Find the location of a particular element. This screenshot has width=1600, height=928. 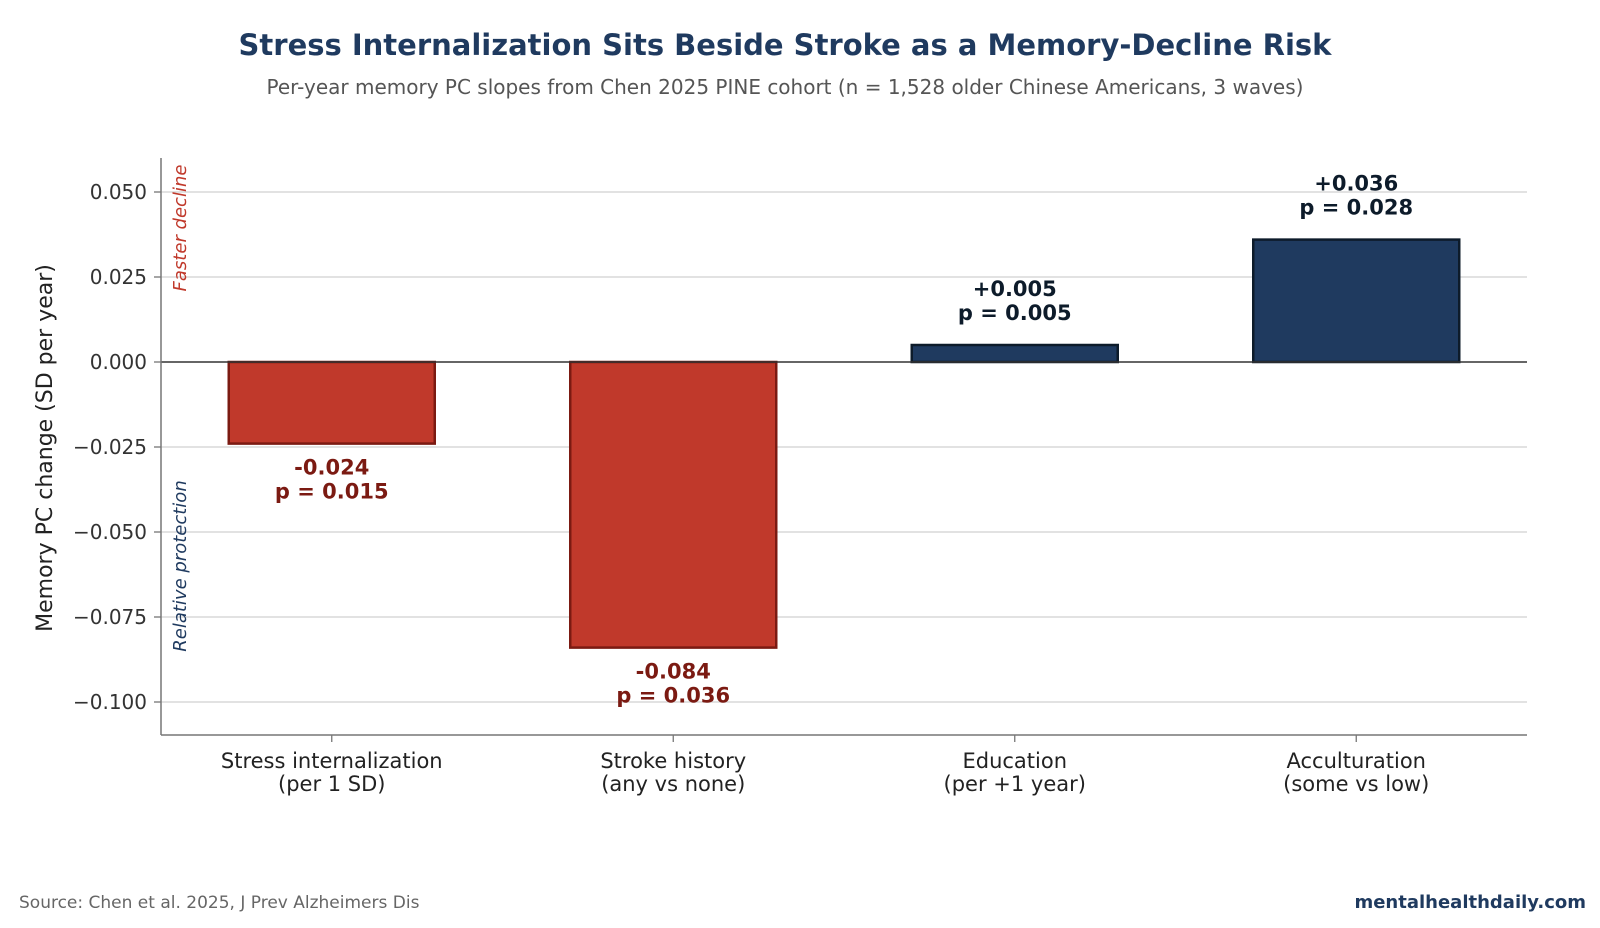

annotation-relative-protection: Relative protection is located at coordinates (180, 565).